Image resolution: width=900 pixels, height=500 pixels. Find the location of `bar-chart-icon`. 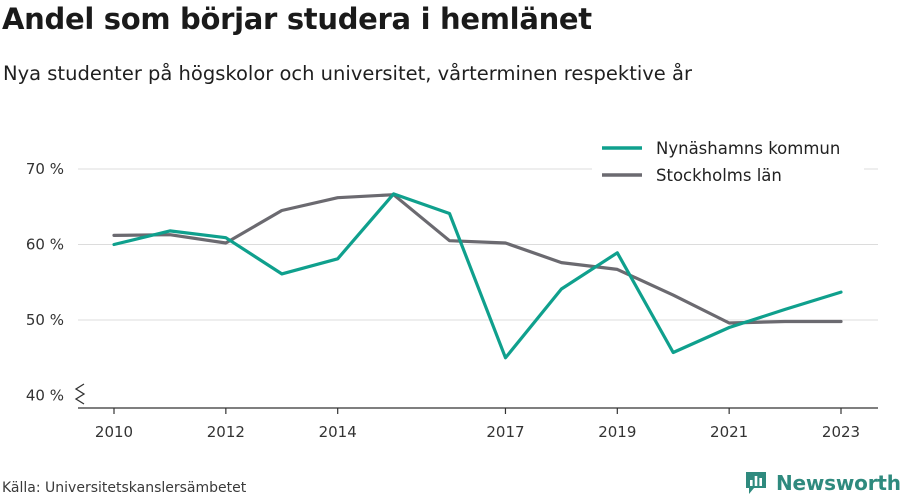

bar-chart-icon is located at coordinates (756, 483).